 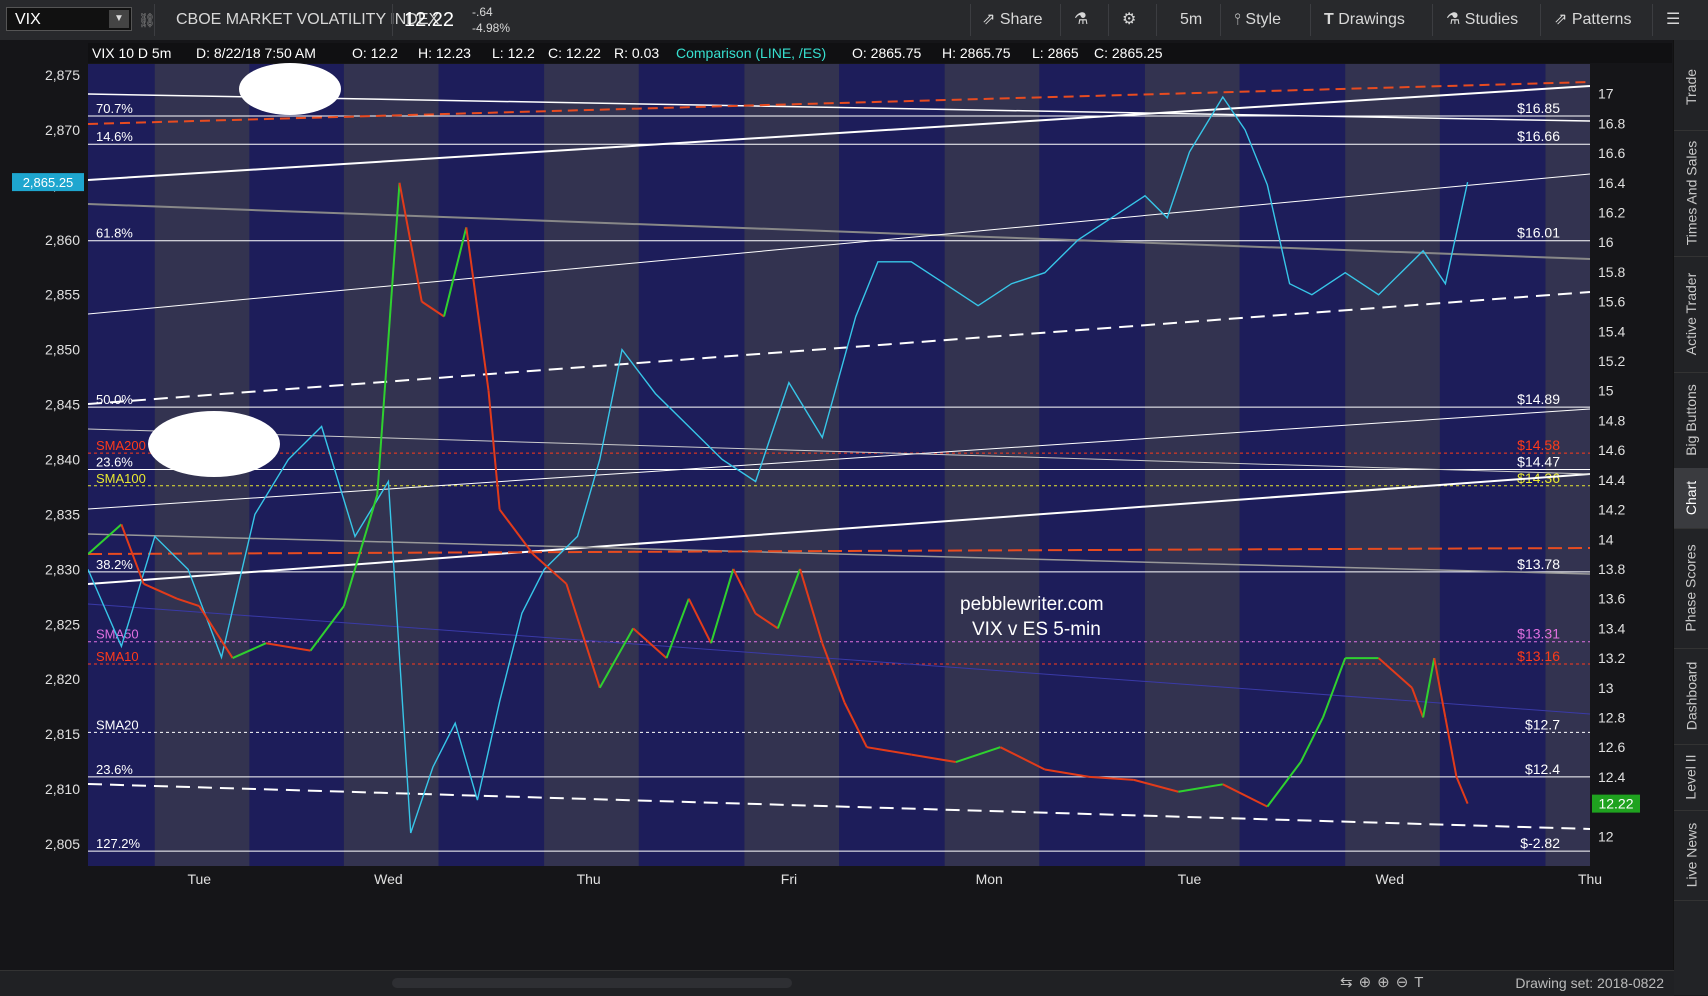 What do you see at coordinates (513, 53) in the screenshot?
I see `info-low: L: 12.2` at bounding box center [513, 53].